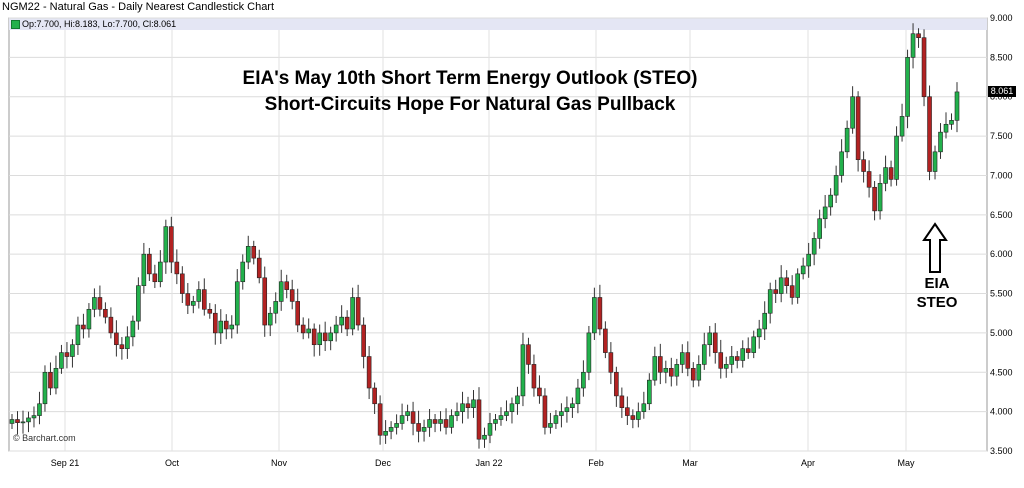 The image size is (1024, 488). I want to click on up-arrow-icon, so click(935, 247).